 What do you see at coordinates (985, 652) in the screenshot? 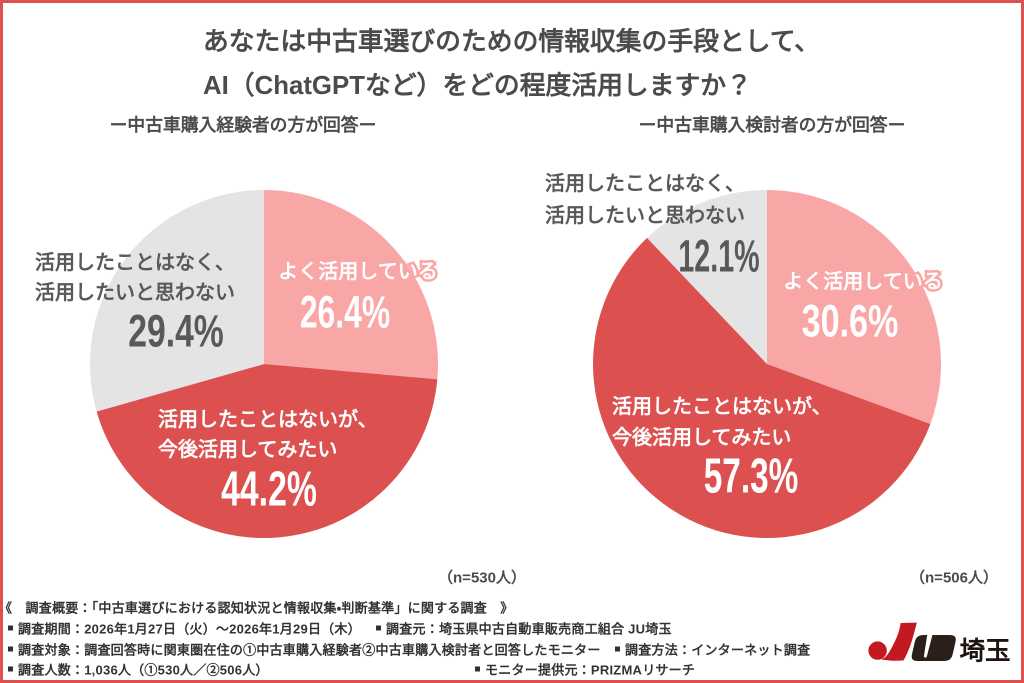
I see `ju-logo-text: 埼玉` at bounding box center [985, 652].